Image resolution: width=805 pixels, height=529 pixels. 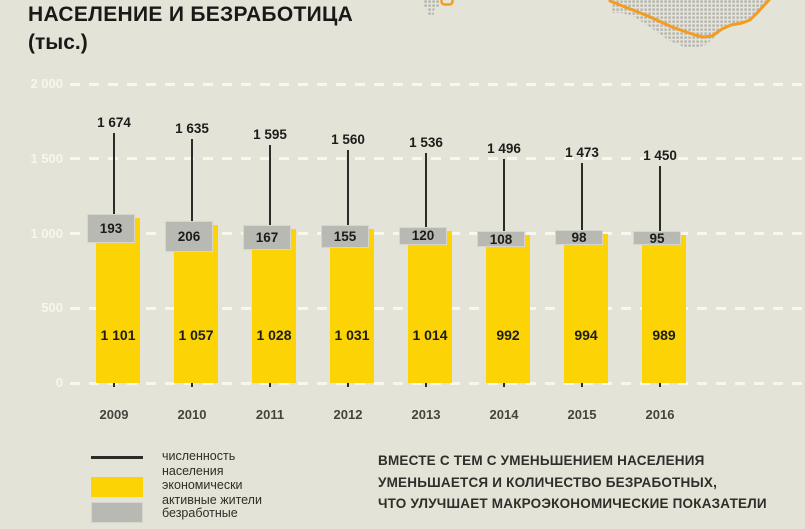 I want to click on population-line-swatch, so click(x=117, y=457).